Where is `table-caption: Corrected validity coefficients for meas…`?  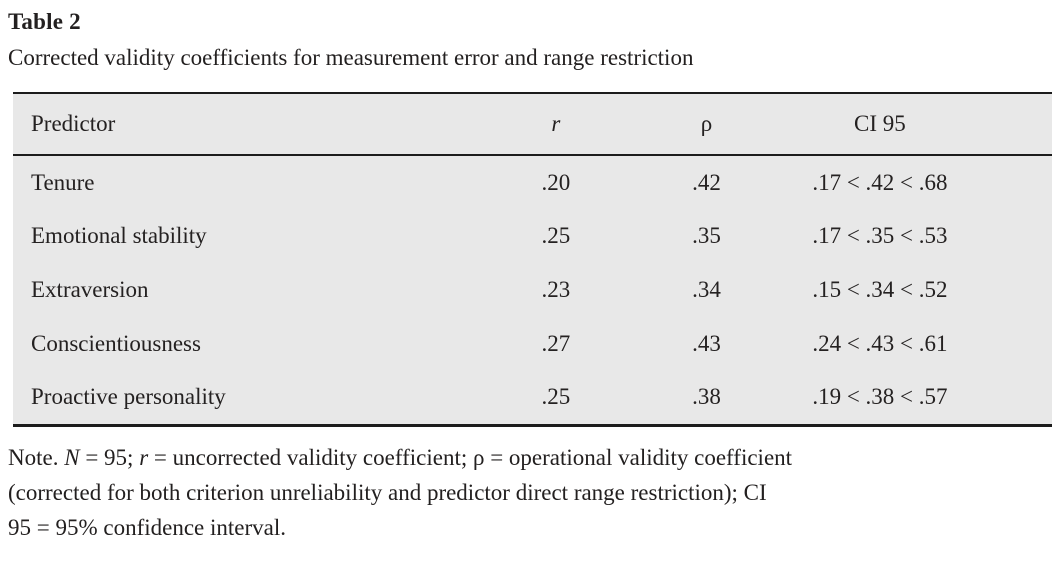
table-caption: Corrected validity coefficients for meas… is located at coordinates (351, 57).